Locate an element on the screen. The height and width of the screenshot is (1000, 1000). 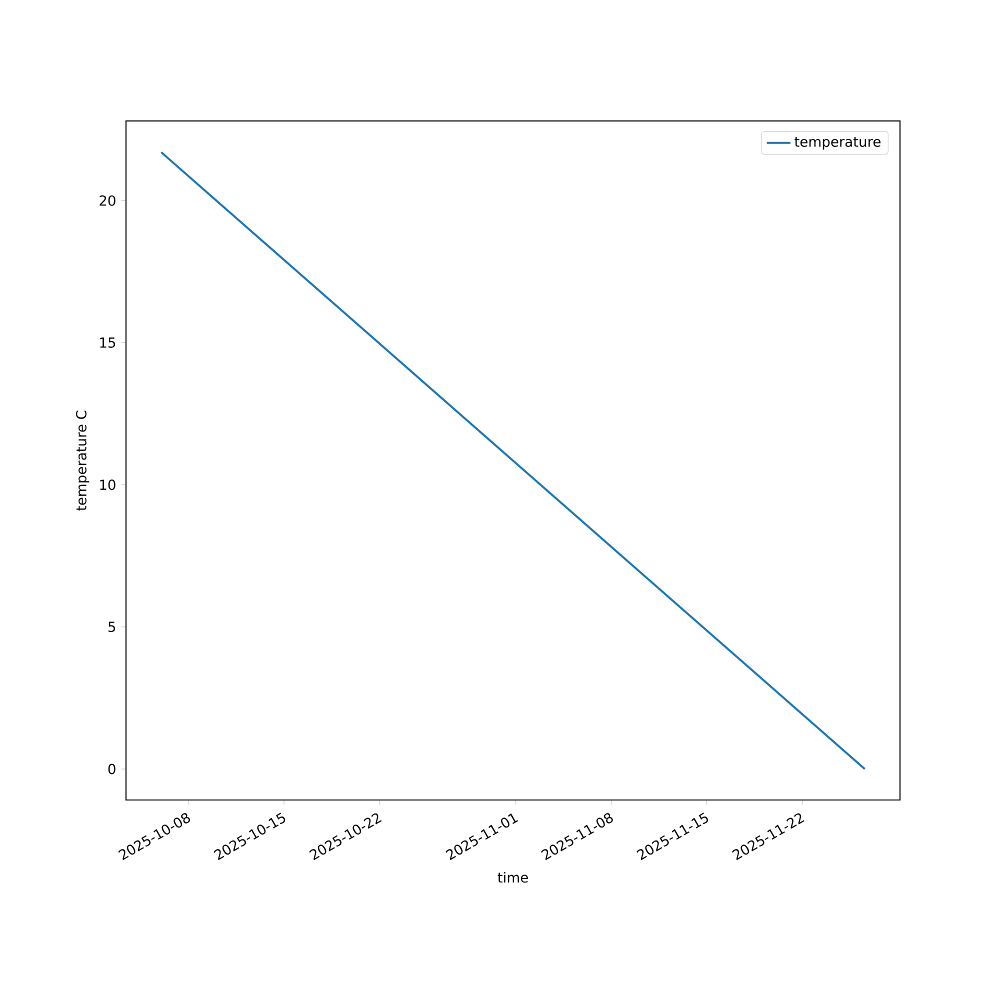
legend-label: temperature is located at coordinates (837, 143).